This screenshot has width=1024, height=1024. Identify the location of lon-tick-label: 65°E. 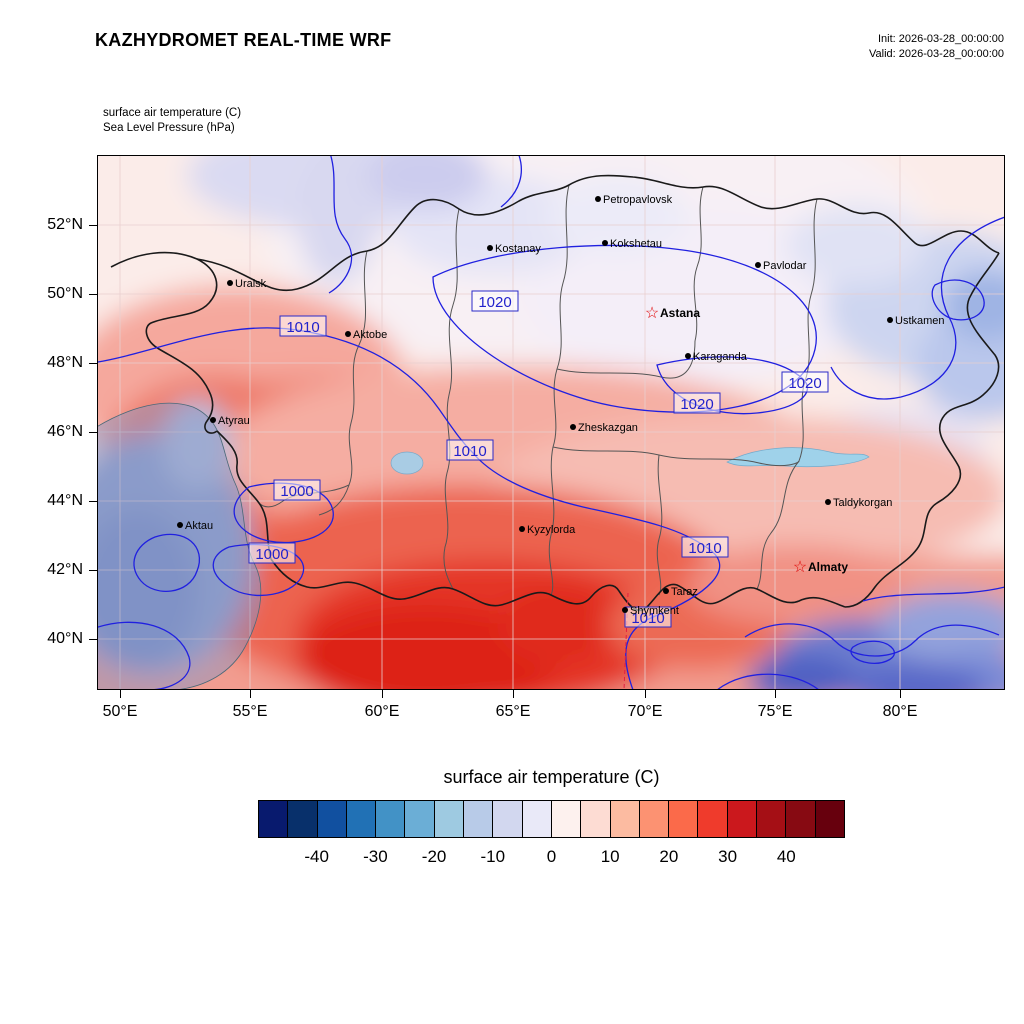
(513, 711).